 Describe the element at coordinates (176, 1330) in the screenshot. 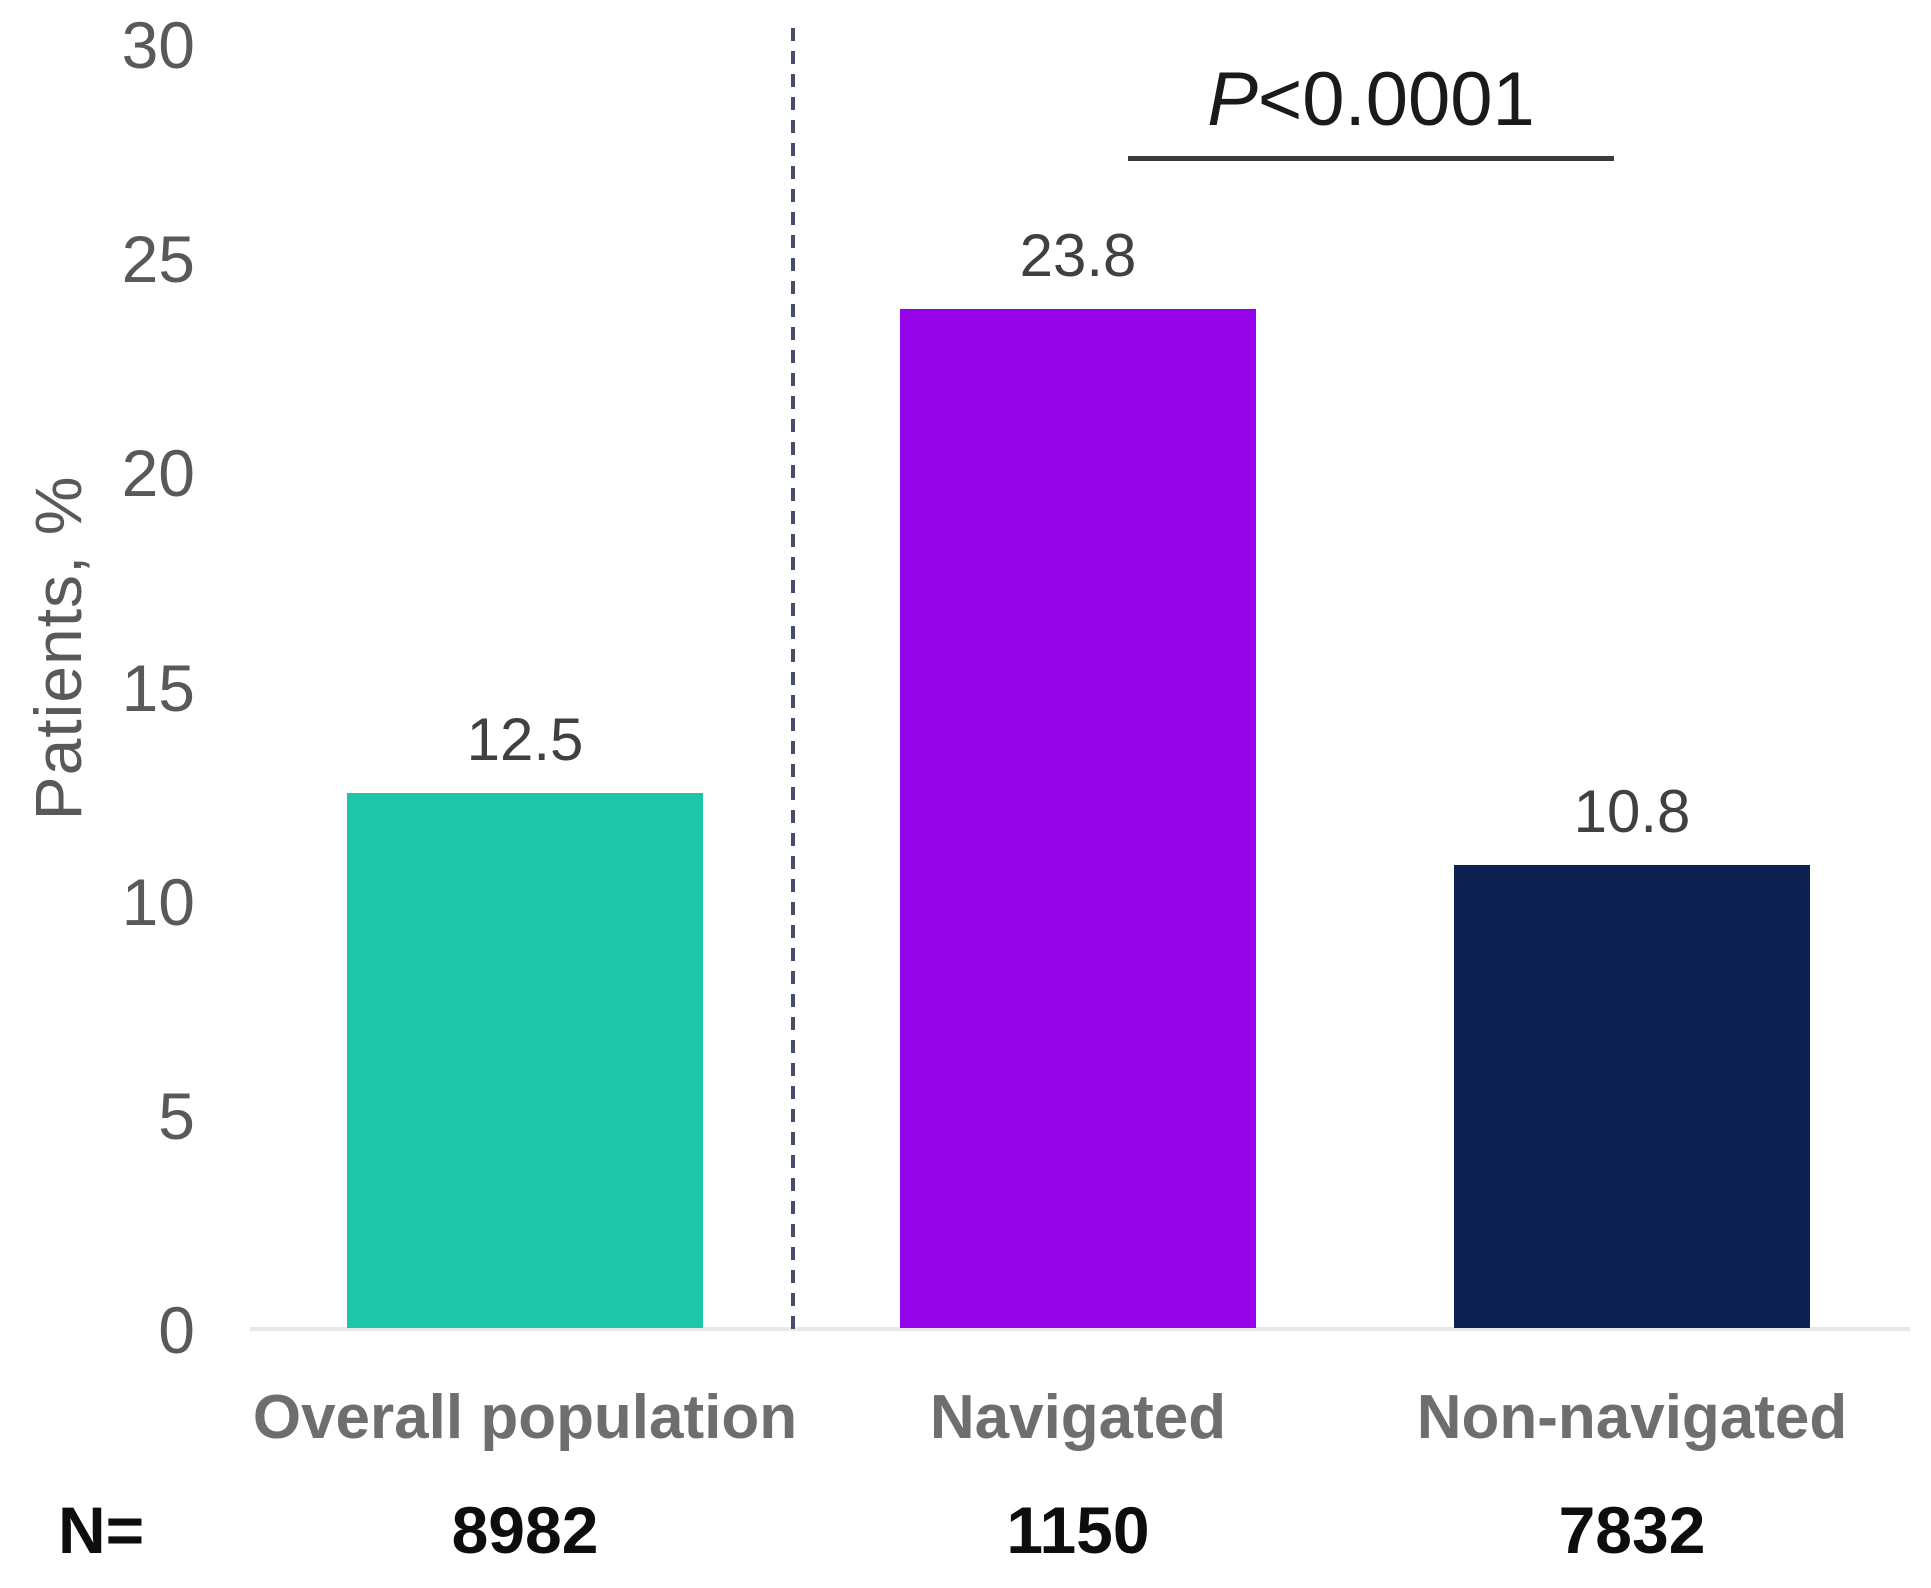

I see `y-tick-label: 0` at that location.